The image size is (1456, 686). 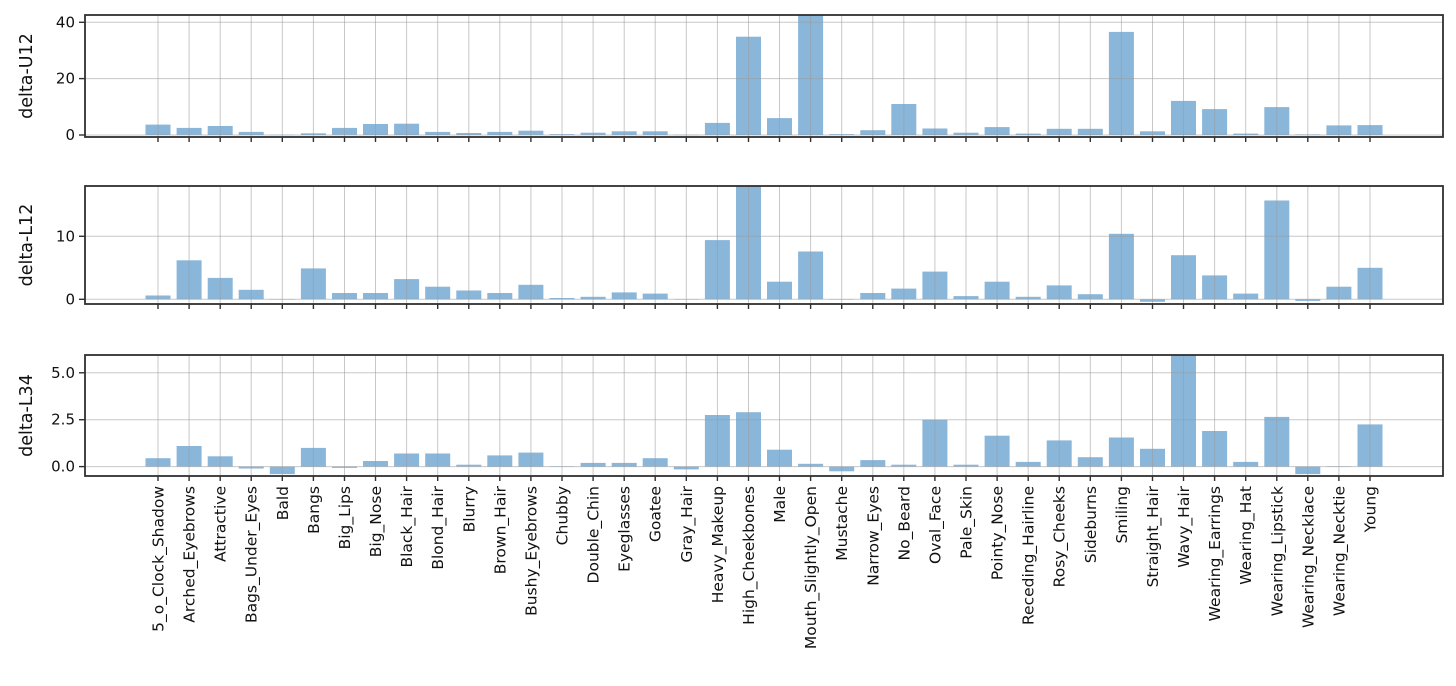 I want to click on x-tick-label-Wavy_Hair: Wavy_Hair, so click(x=1184, y=526).